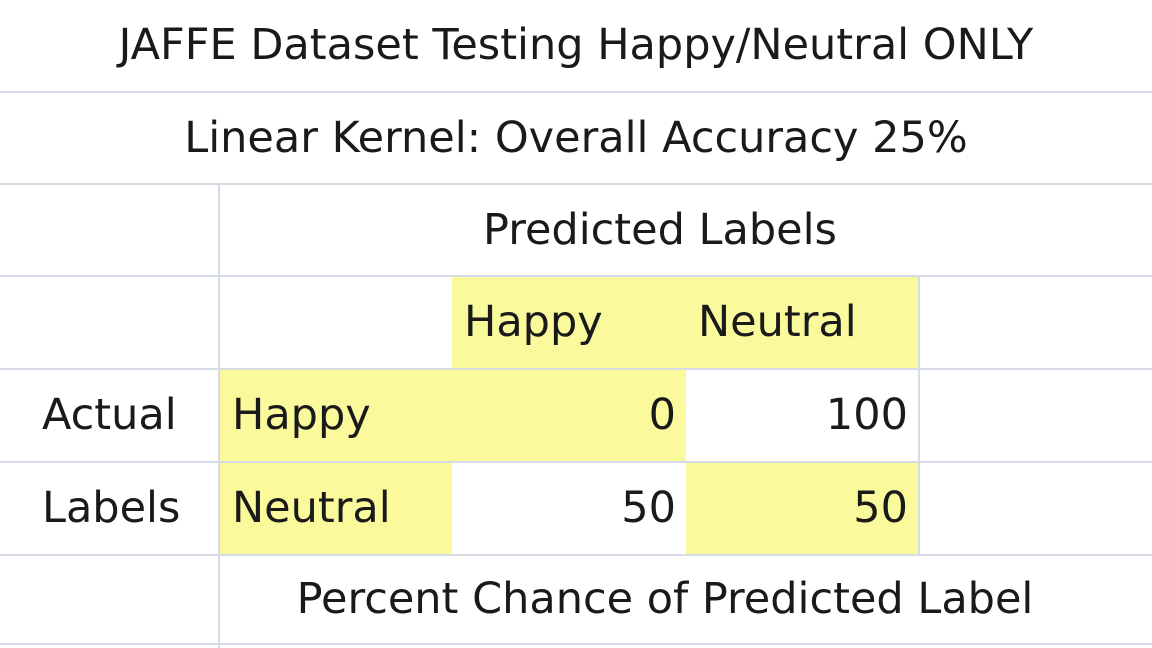 This screenshot has height=648, width=1152. I want to click on cell-happy-neutral: 100, so click(802, 415).